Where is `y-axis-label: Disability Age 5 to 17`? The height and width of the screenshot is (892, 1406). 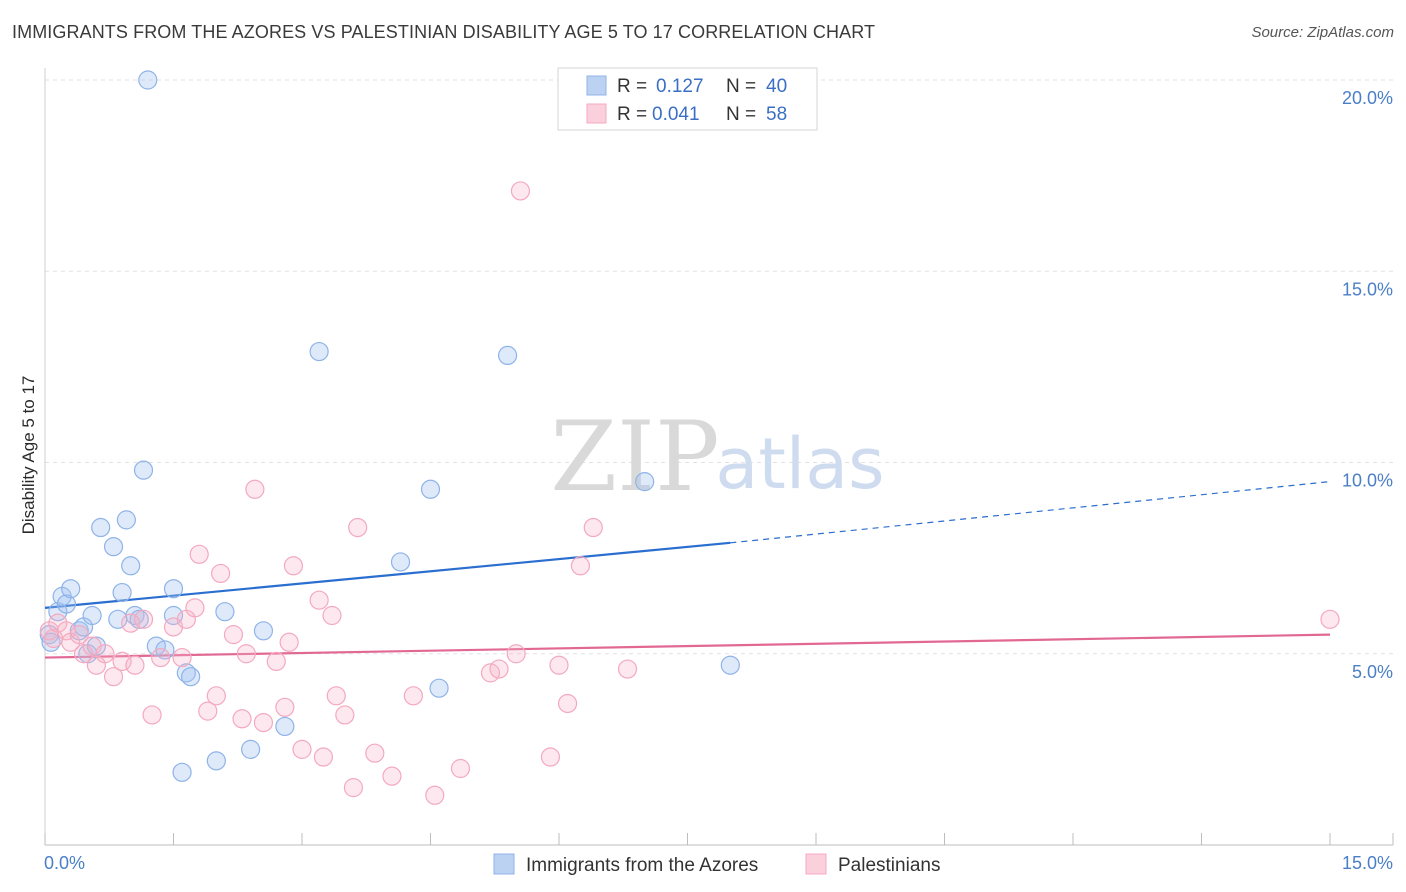
y-axis-label: Disability Age 5 to 17 is located at coordinates (28, 455).